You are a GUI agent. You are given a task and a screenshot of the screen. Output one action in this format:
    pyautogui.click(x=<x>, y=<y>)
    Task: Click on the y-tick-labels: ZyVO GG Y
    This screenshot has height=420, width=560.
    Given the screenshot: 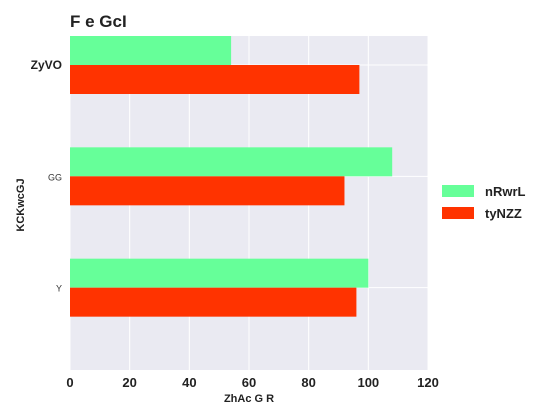 What is the action you would take?
    pyautogui.click(x=46, y=176)
    